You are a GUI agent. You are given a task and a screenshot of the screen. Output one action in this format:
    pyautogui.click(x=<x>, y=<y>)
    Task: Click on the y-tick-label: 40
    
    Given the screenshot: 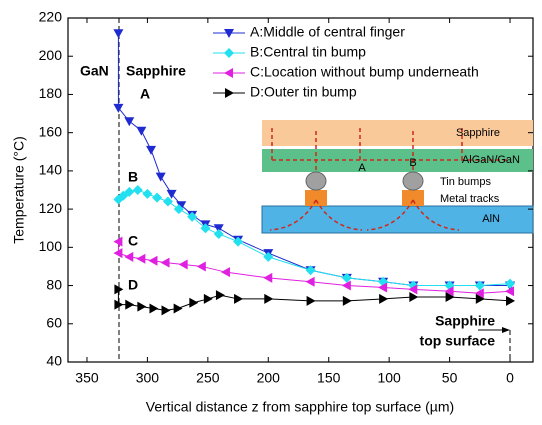 What is the action you would take?
    pyautogui.click(x=54, y=361)
    